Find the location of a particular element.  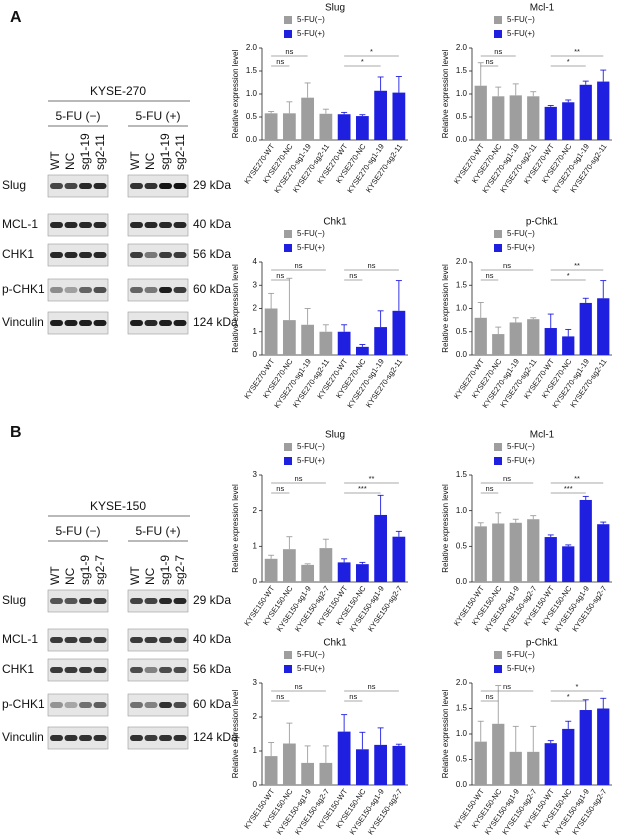

y-tick-label: 0 is located at coordinates (255, 784).